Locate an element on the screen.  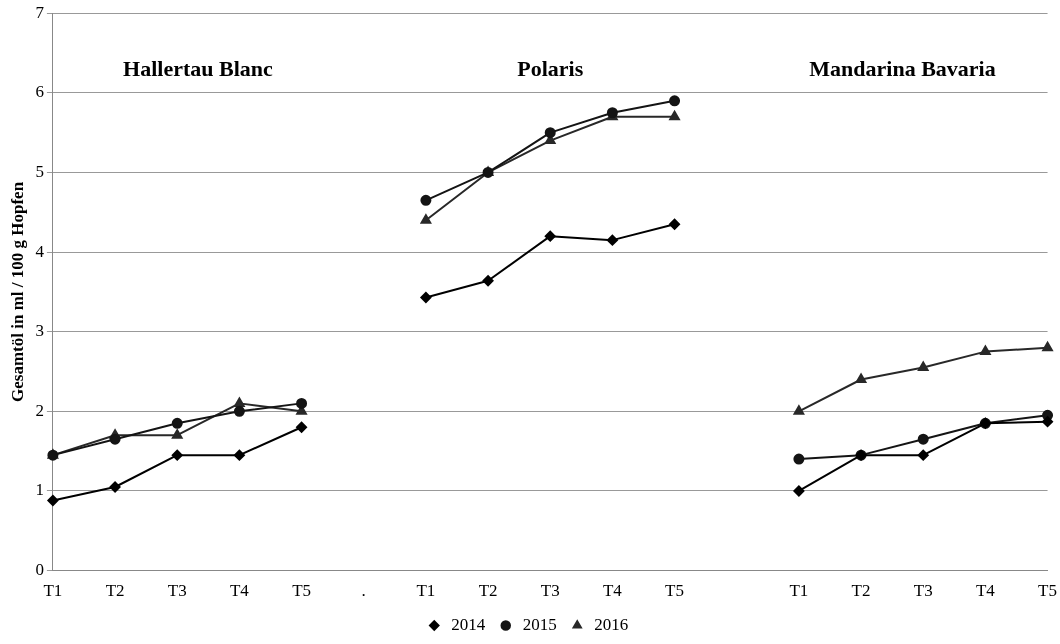
y-tick-label: 2 is located at coordinates (39, 410).